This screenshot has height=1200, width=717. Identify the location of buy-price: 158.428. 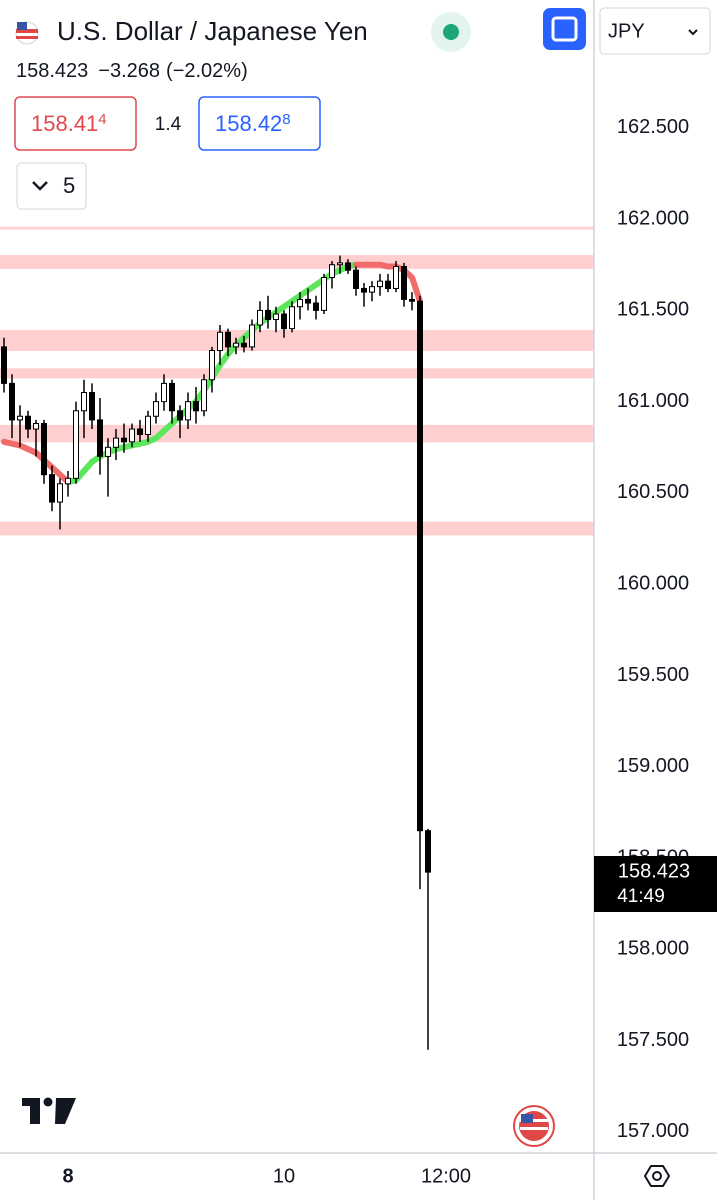
(253, 123).